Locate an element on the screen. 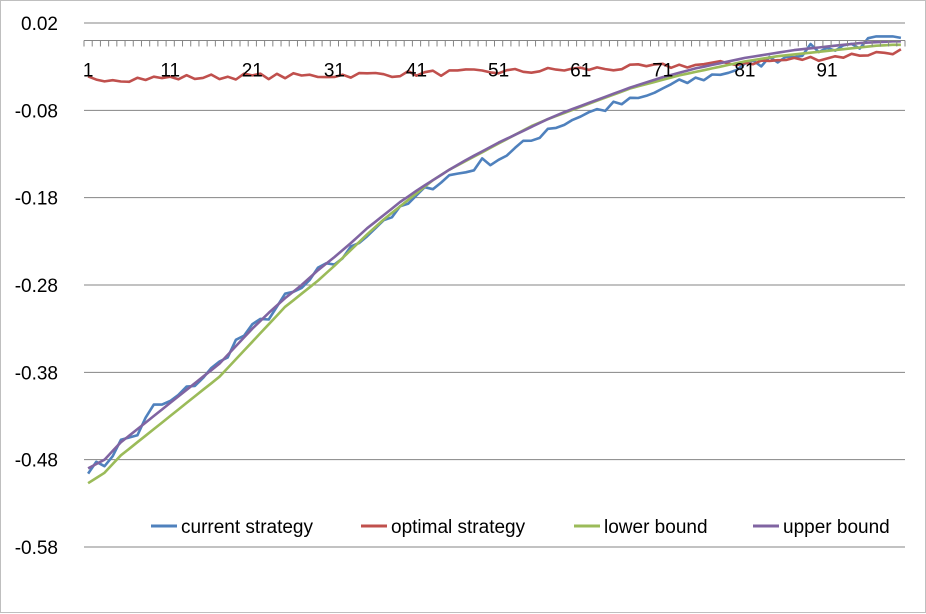 Image resolution: width=926 pixels, height=614 pixels. x-tick-label: 11 is located at coordinates (170, 70).